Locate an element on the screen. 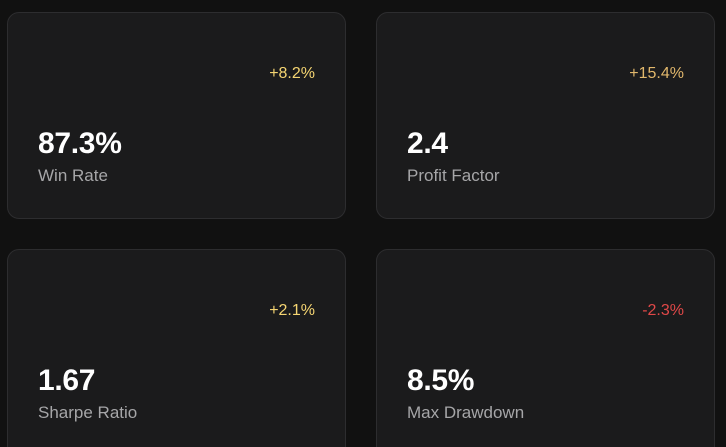 The width and height of the screenshot is (726, 447). metric-delta: +2.1% is located at coordinates (292, 310).